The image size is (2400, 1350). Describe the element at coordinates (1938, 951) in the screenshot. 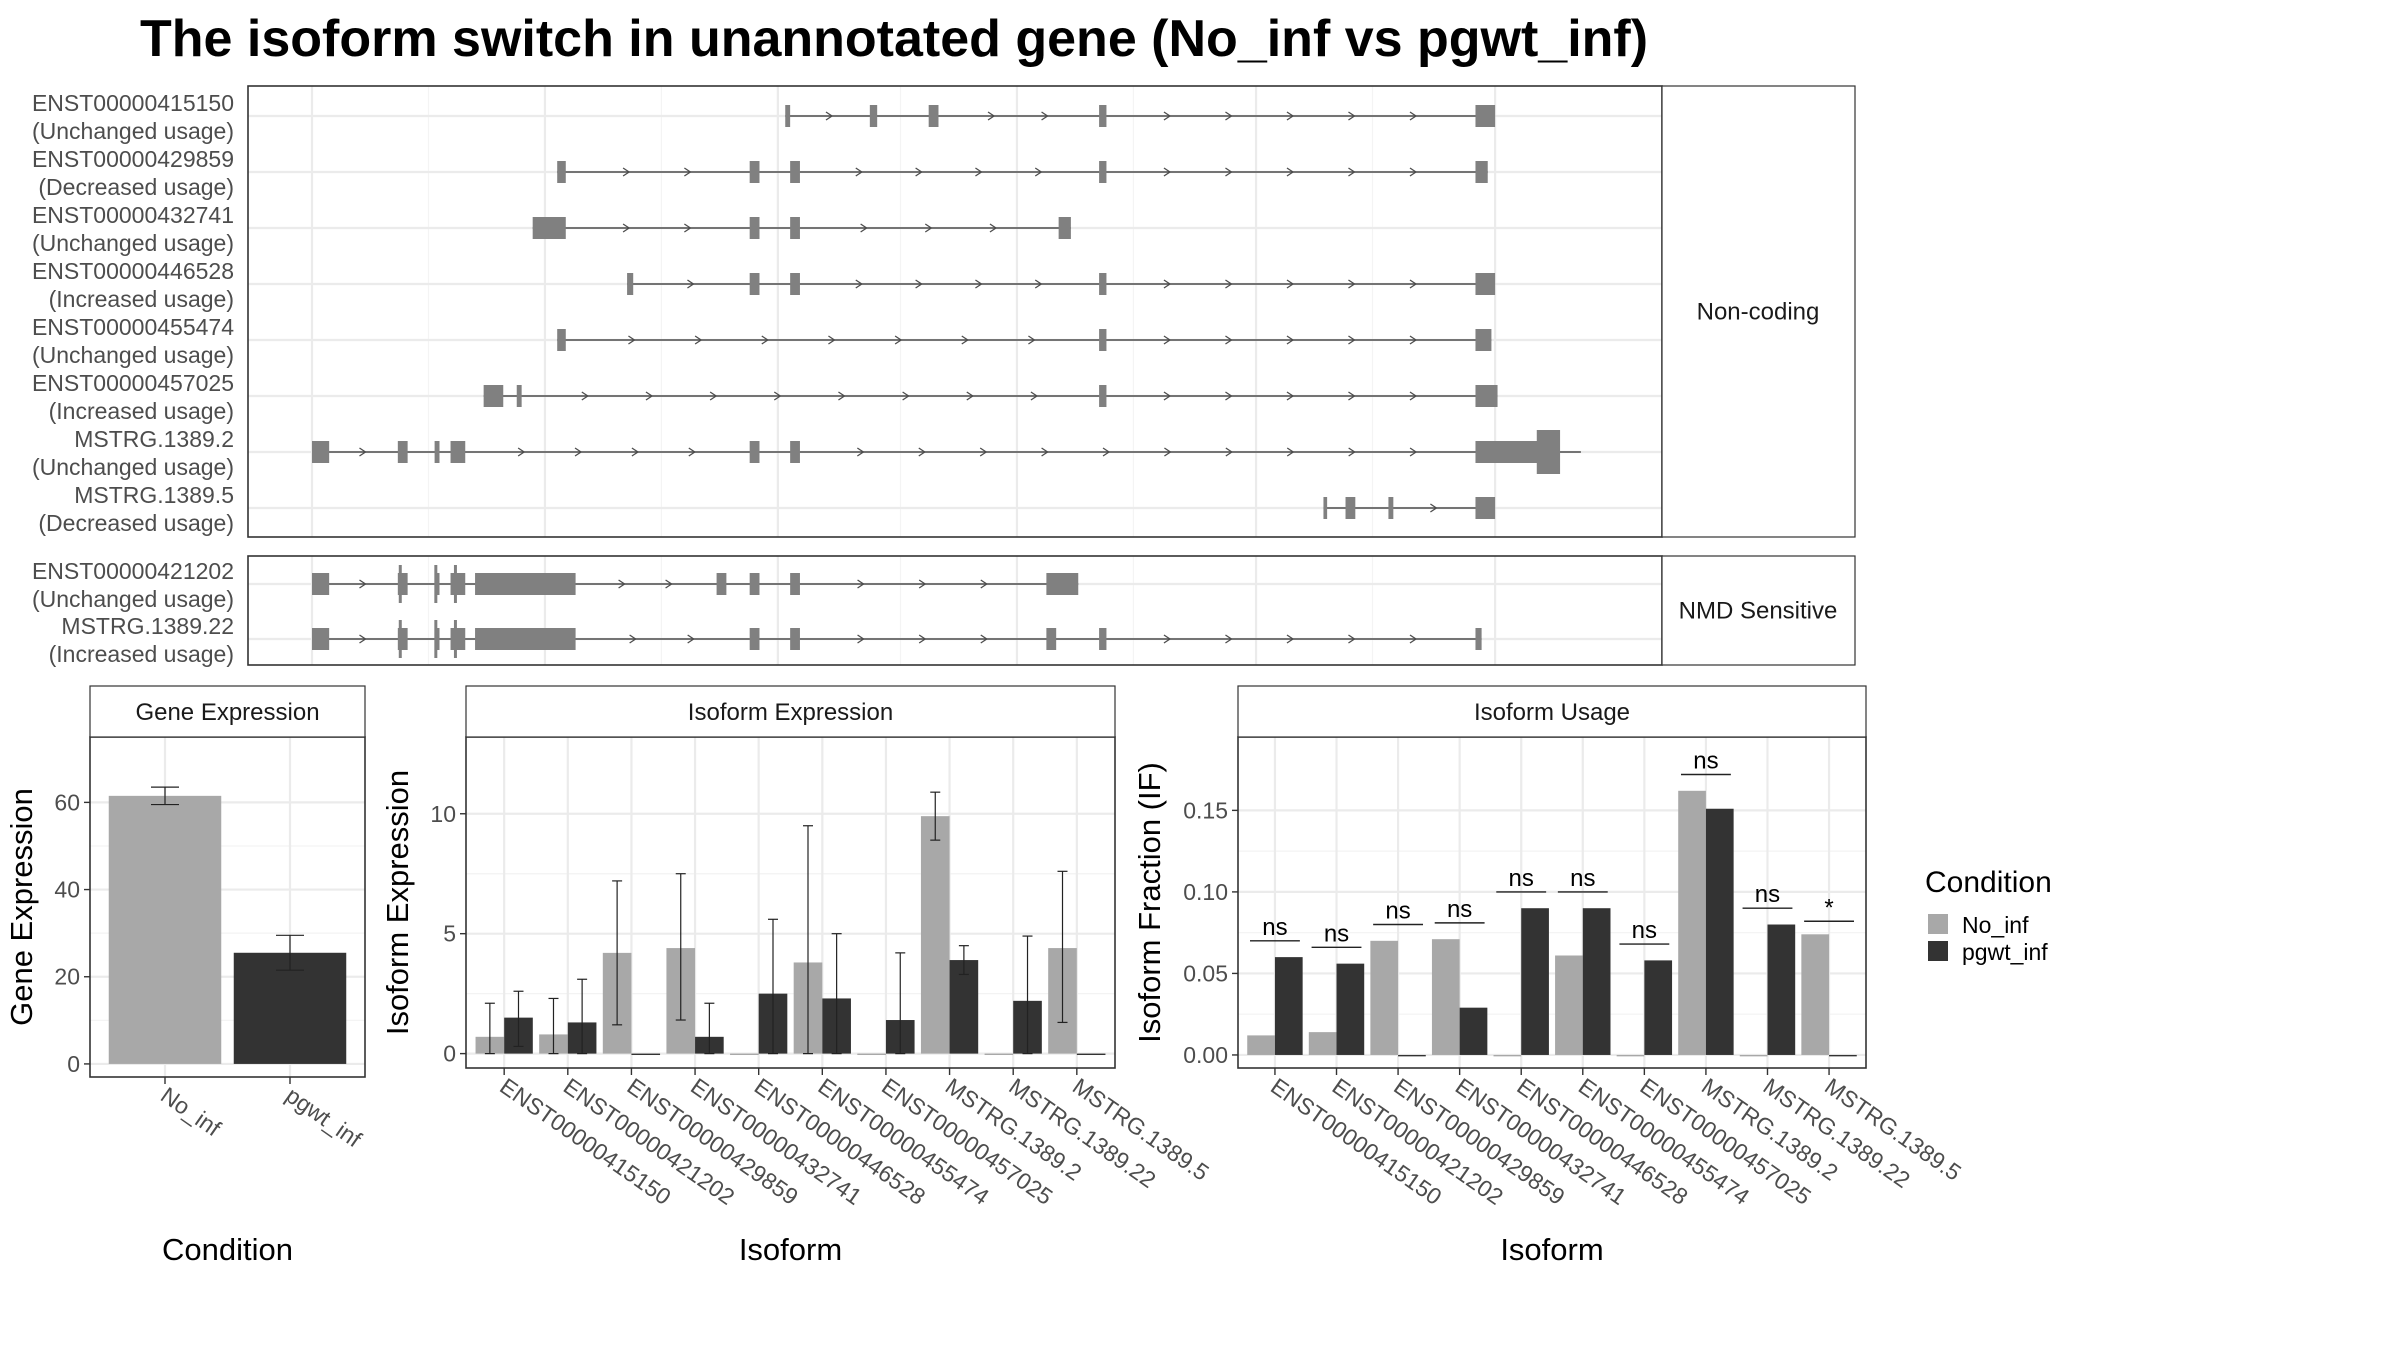

I see `legend-swatch-pgwt-inf` at that location.